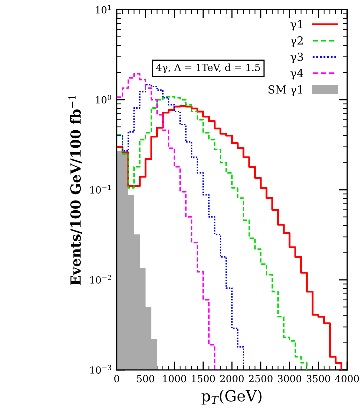 This screenshot has height=415, width=360. I want to click on legend-label: γ3, so click(297, 58).